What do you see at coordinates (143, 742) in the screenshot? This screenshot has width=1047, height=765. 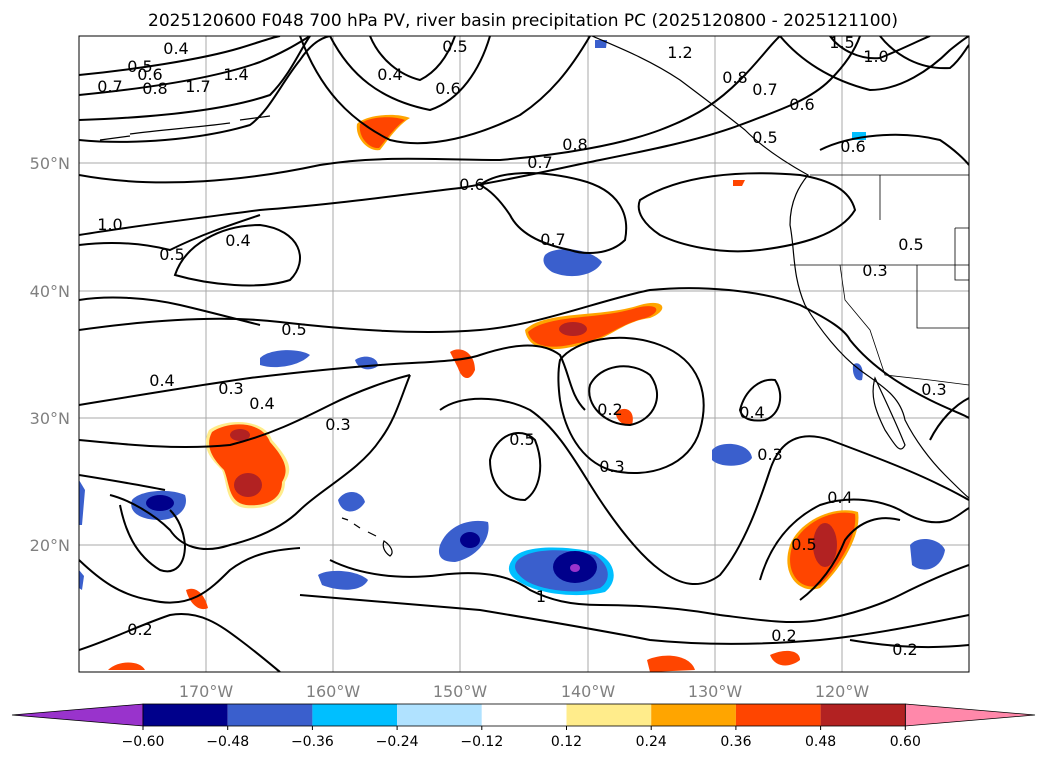 I see `colorbar-tick-label: −0.60` at bounding box center [143, 742].